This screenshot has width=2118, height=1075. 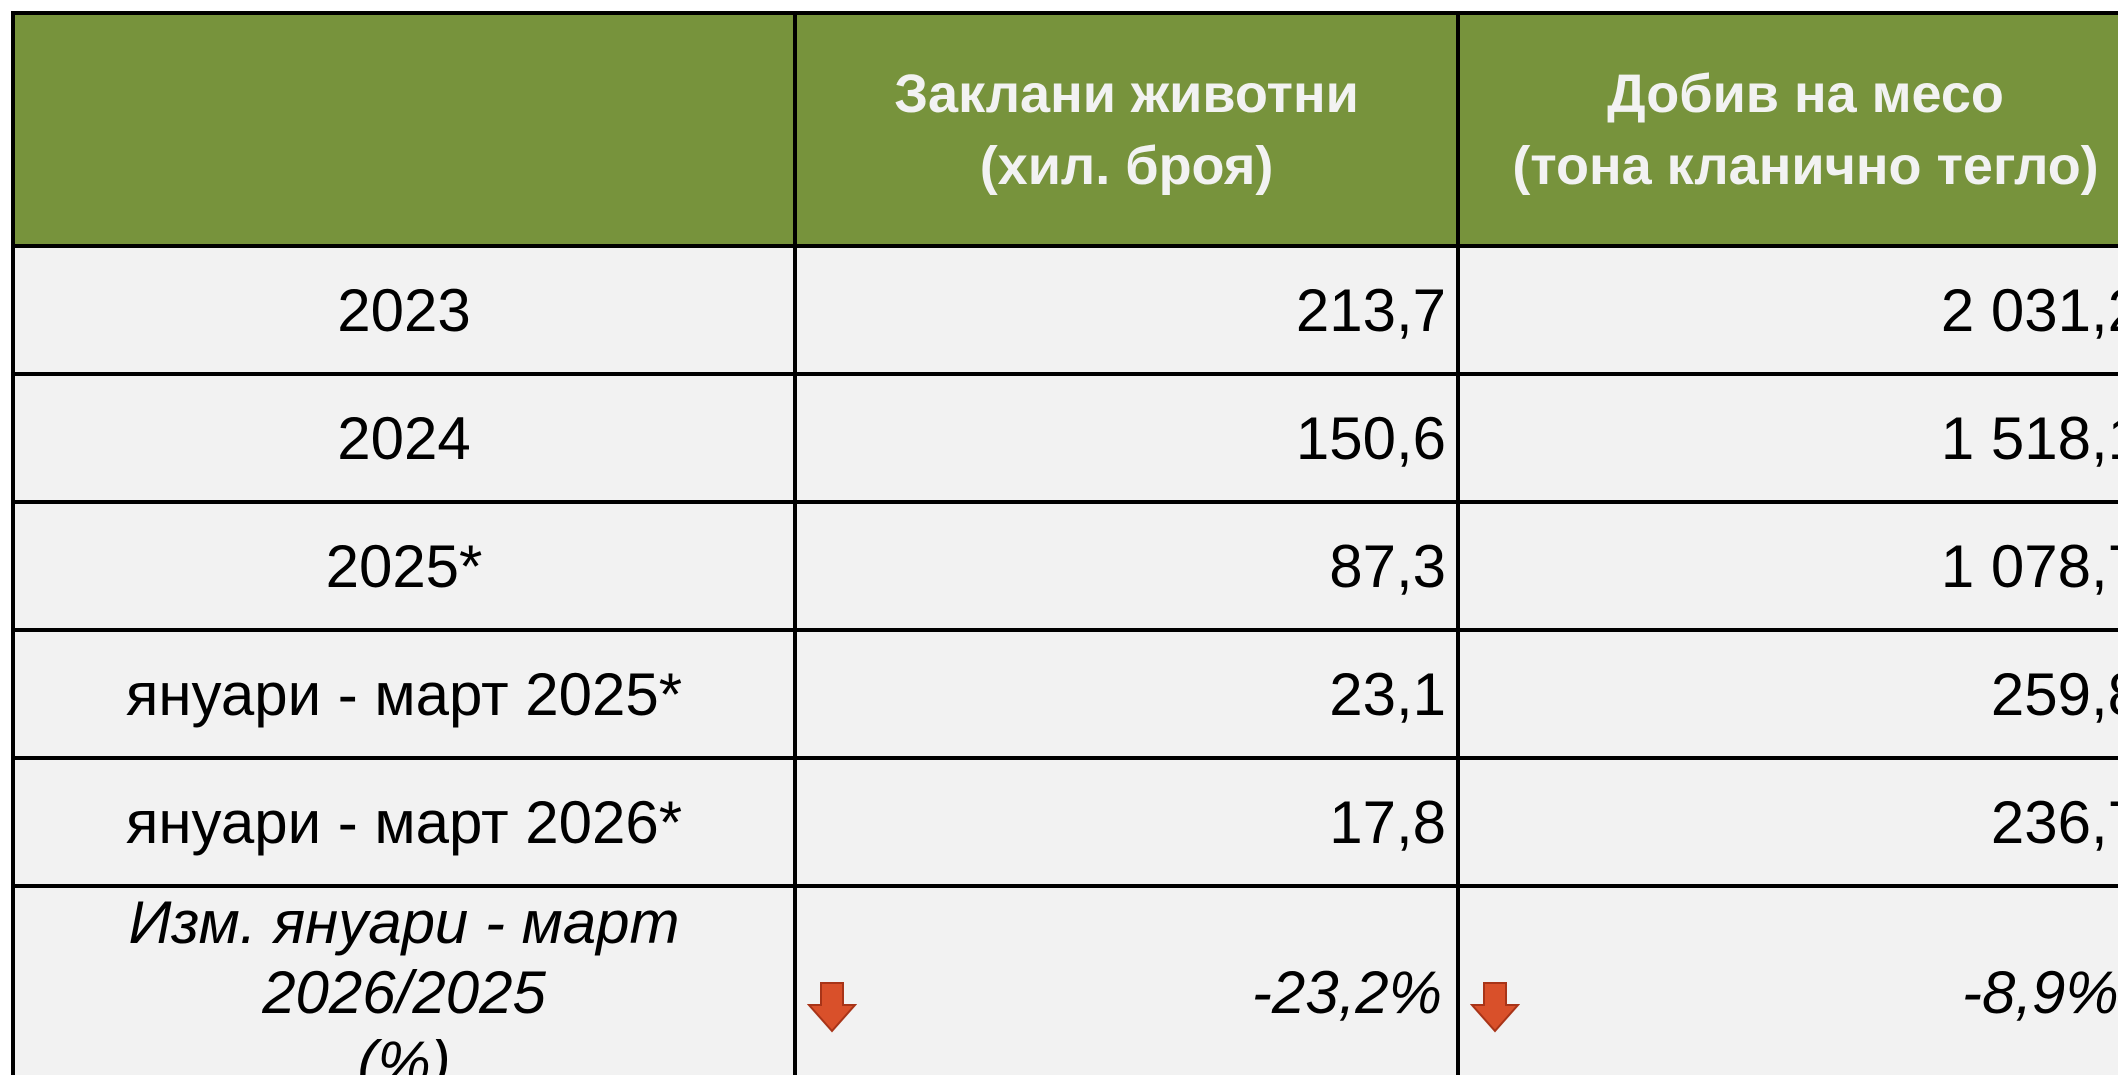 I want to click on change-value: -8,9%, so click(x=2040, y=992).